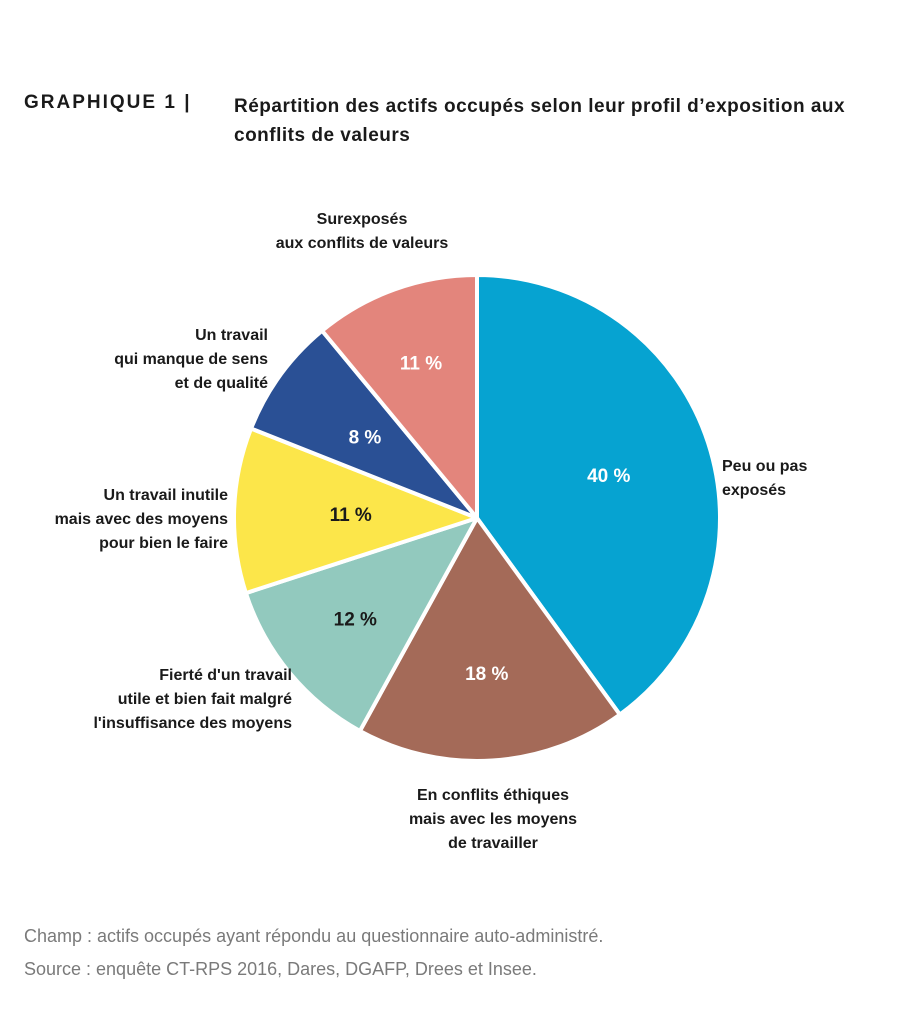  I want to click on slice-percentage-label: 8 %, so click(365, 438).